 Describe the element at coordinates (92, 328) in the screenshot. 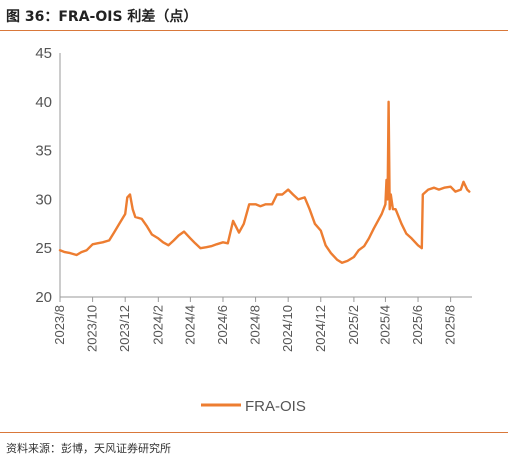

I see `x-tick-label: 2023/10` at that location.